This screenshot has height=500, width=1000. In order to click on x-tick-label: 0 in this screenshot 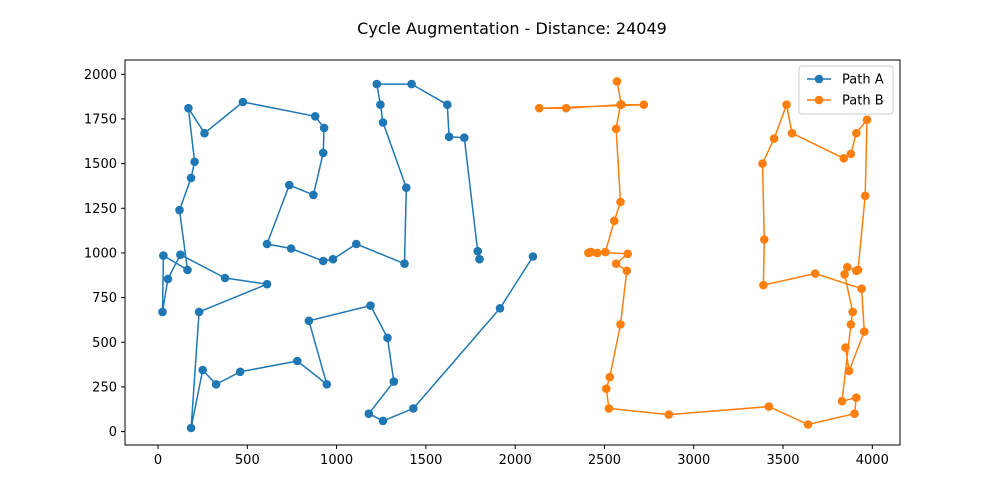, I will do `click(158, 460)`.